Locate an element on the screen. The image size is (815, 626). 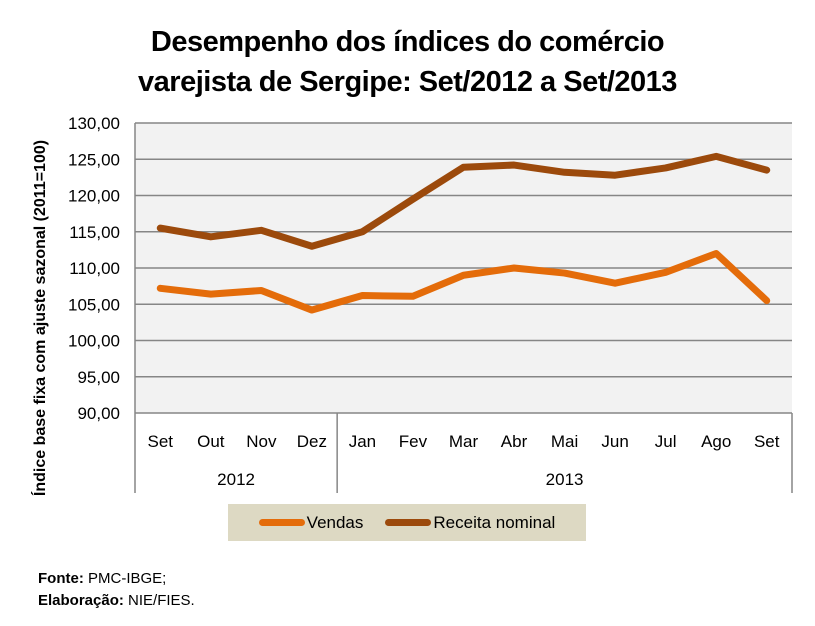
source-label: Fonte: is located at coordinates (61, 578).